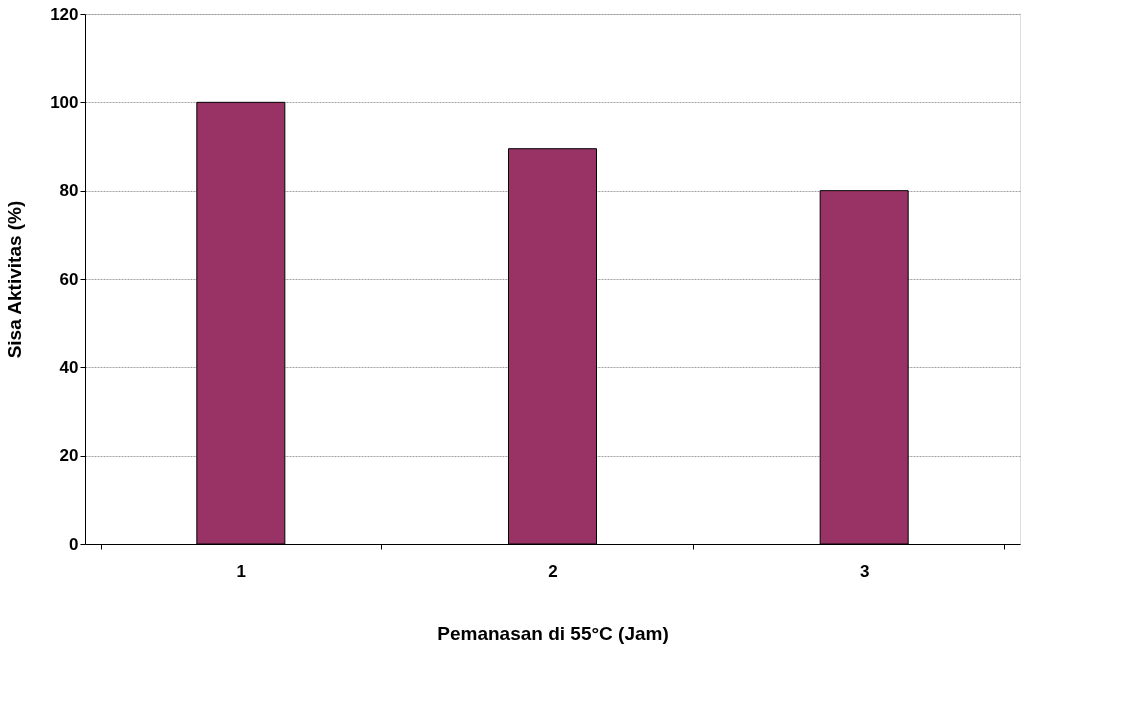 The height and width of the screenshot is (719, 1131). I want to click on y-tick-label: 120, so click(64, 14).